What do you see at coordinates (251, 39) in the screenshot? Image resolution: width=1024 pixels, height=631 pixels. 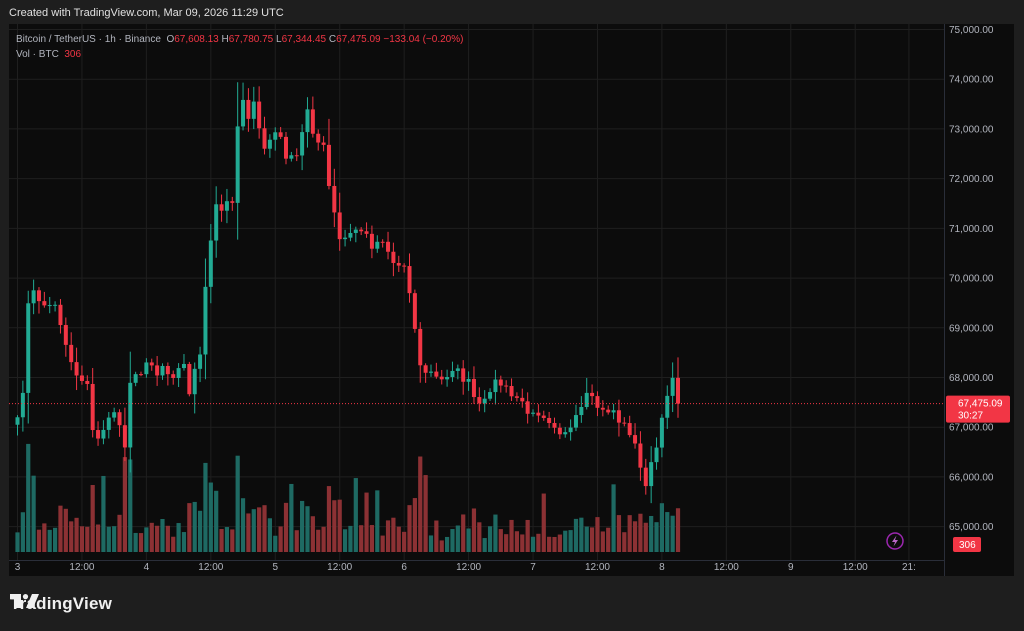 I see `high-value: 67,780.75` at bounding box center [251, 39].